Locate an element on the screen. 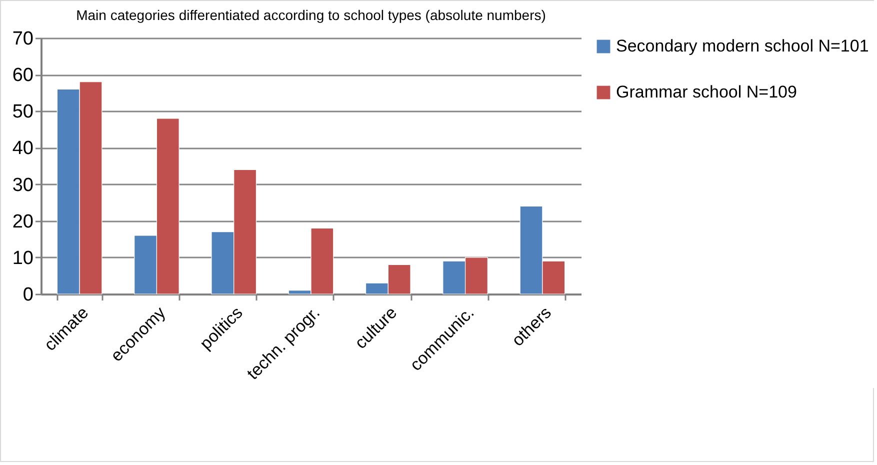 This screenshot has width=877, height=465. legend-label: Grammar school N=109 is located at coordinates (706, 92).